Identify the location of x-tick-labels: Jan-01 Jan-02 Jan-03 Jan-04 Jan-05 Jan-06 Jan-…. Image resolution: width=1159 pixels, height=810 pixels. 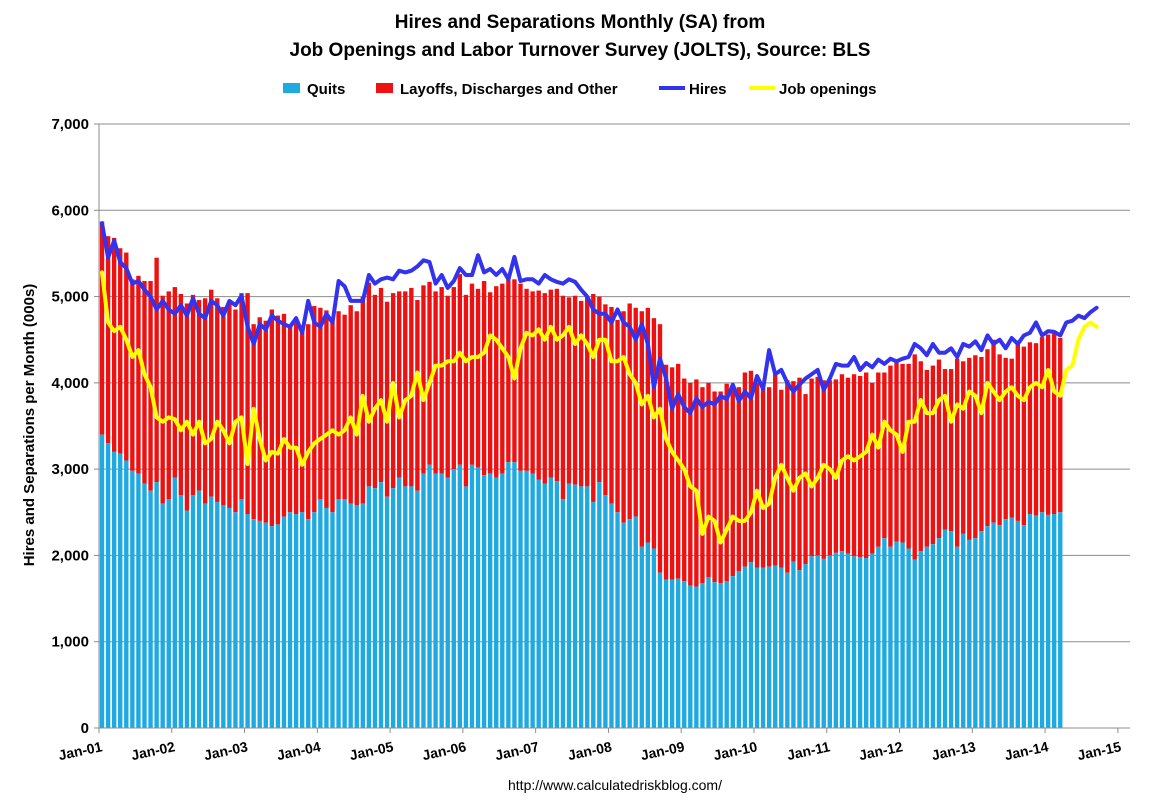
(590, 750).